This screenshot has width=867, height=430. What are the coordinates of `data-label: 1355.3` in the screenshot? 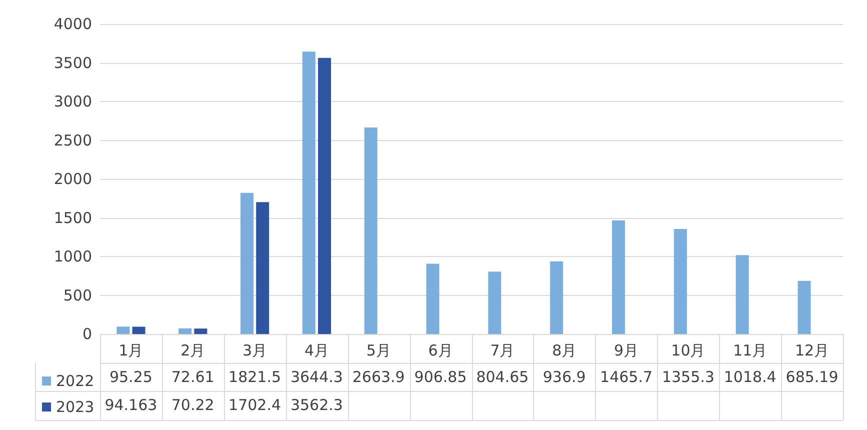 It's located at (688, 377).